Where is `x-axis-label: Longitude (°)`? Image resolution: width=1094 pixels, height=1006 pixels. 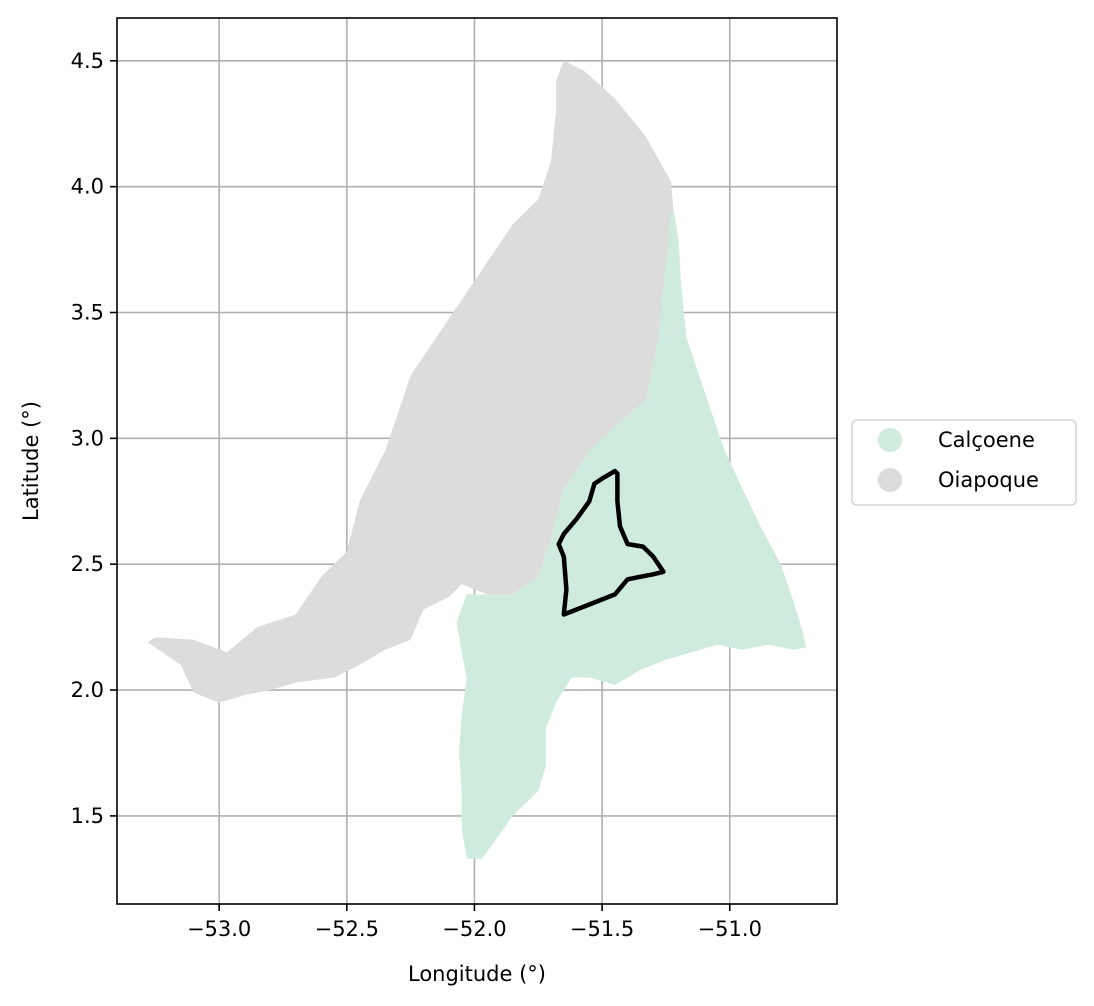
x-axis-label: Longitude (°) is located at coordinates (477, 974).